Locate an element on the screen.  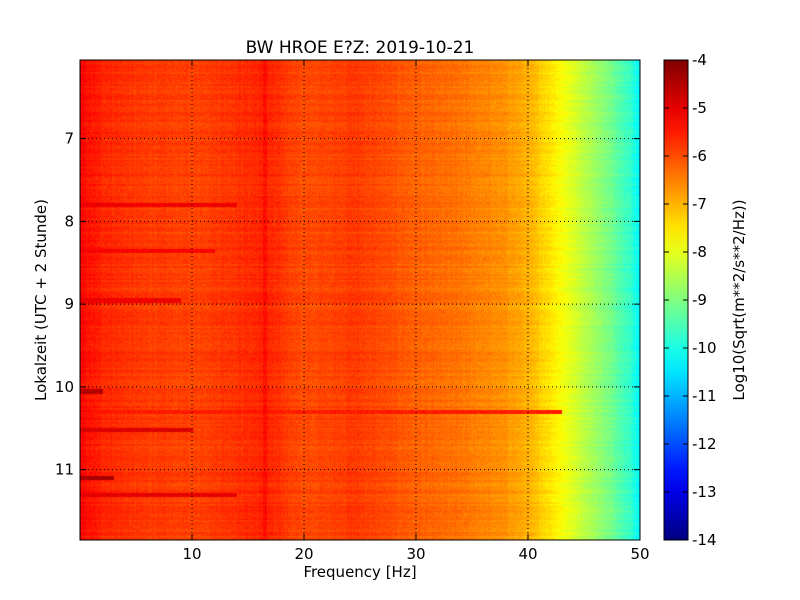
colorbar: -4 -5 -6 -7 -8 -9 -10 -11 -12 -13 -14 is located at coordinates (690, 300).